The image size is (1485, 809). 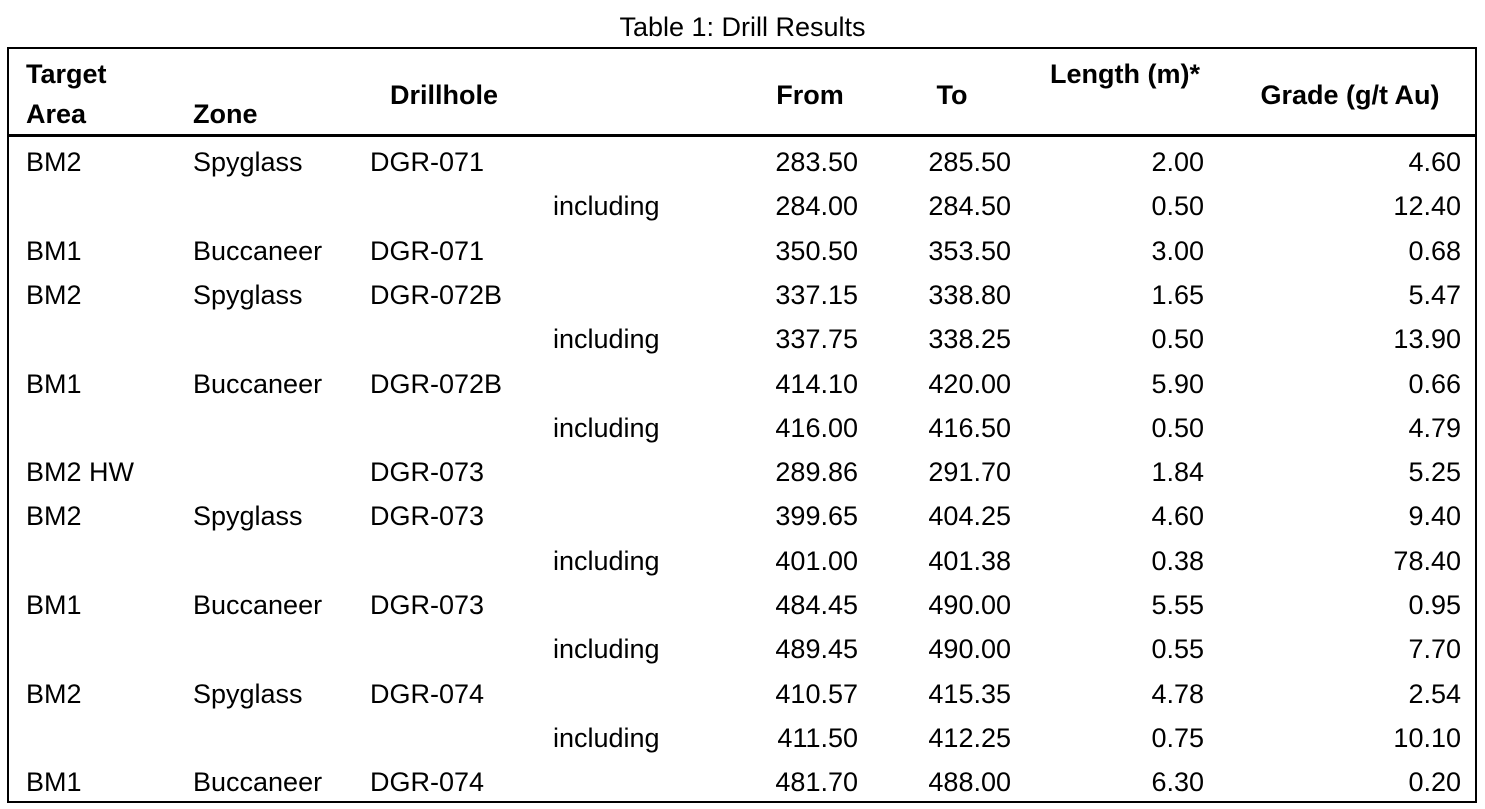 I want to click on table-title: Table 1: Drill Results, so click(x=742, y=27).